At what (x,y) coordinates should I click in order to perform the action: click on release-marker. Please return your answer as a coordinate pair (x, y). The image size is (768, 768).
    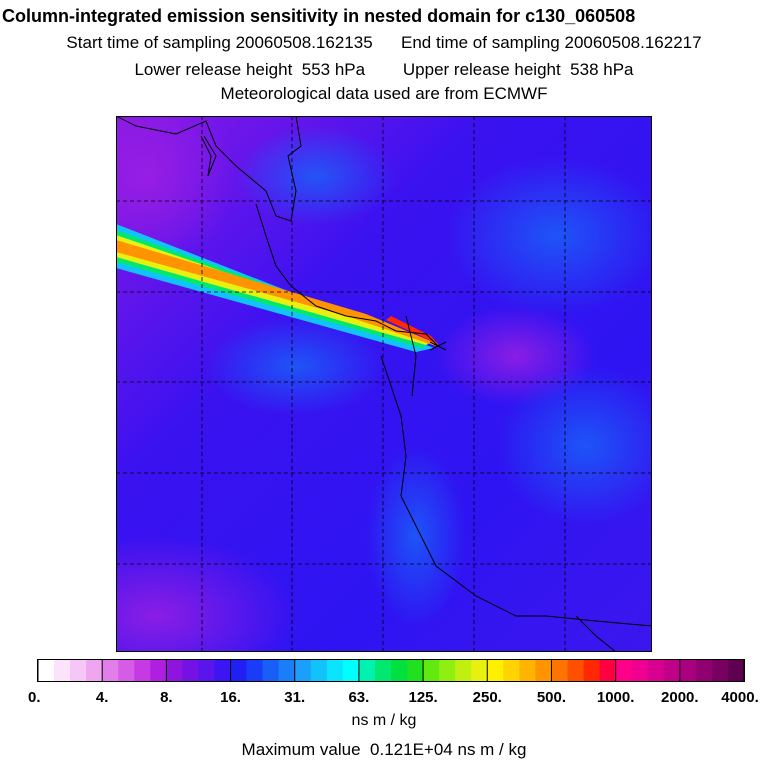
    Looking at the image, I should click on (438, 346).